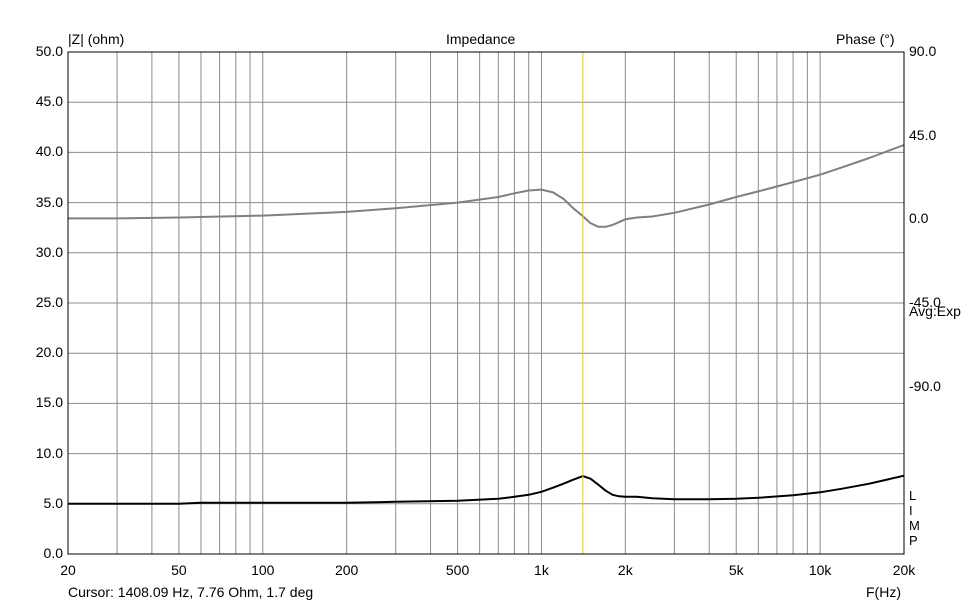 The height and width of the screenshot is (605, 972). Describe the element at coordinates (541, 570) in the screenshot. I see `x-tick-label: 1k` at that location.